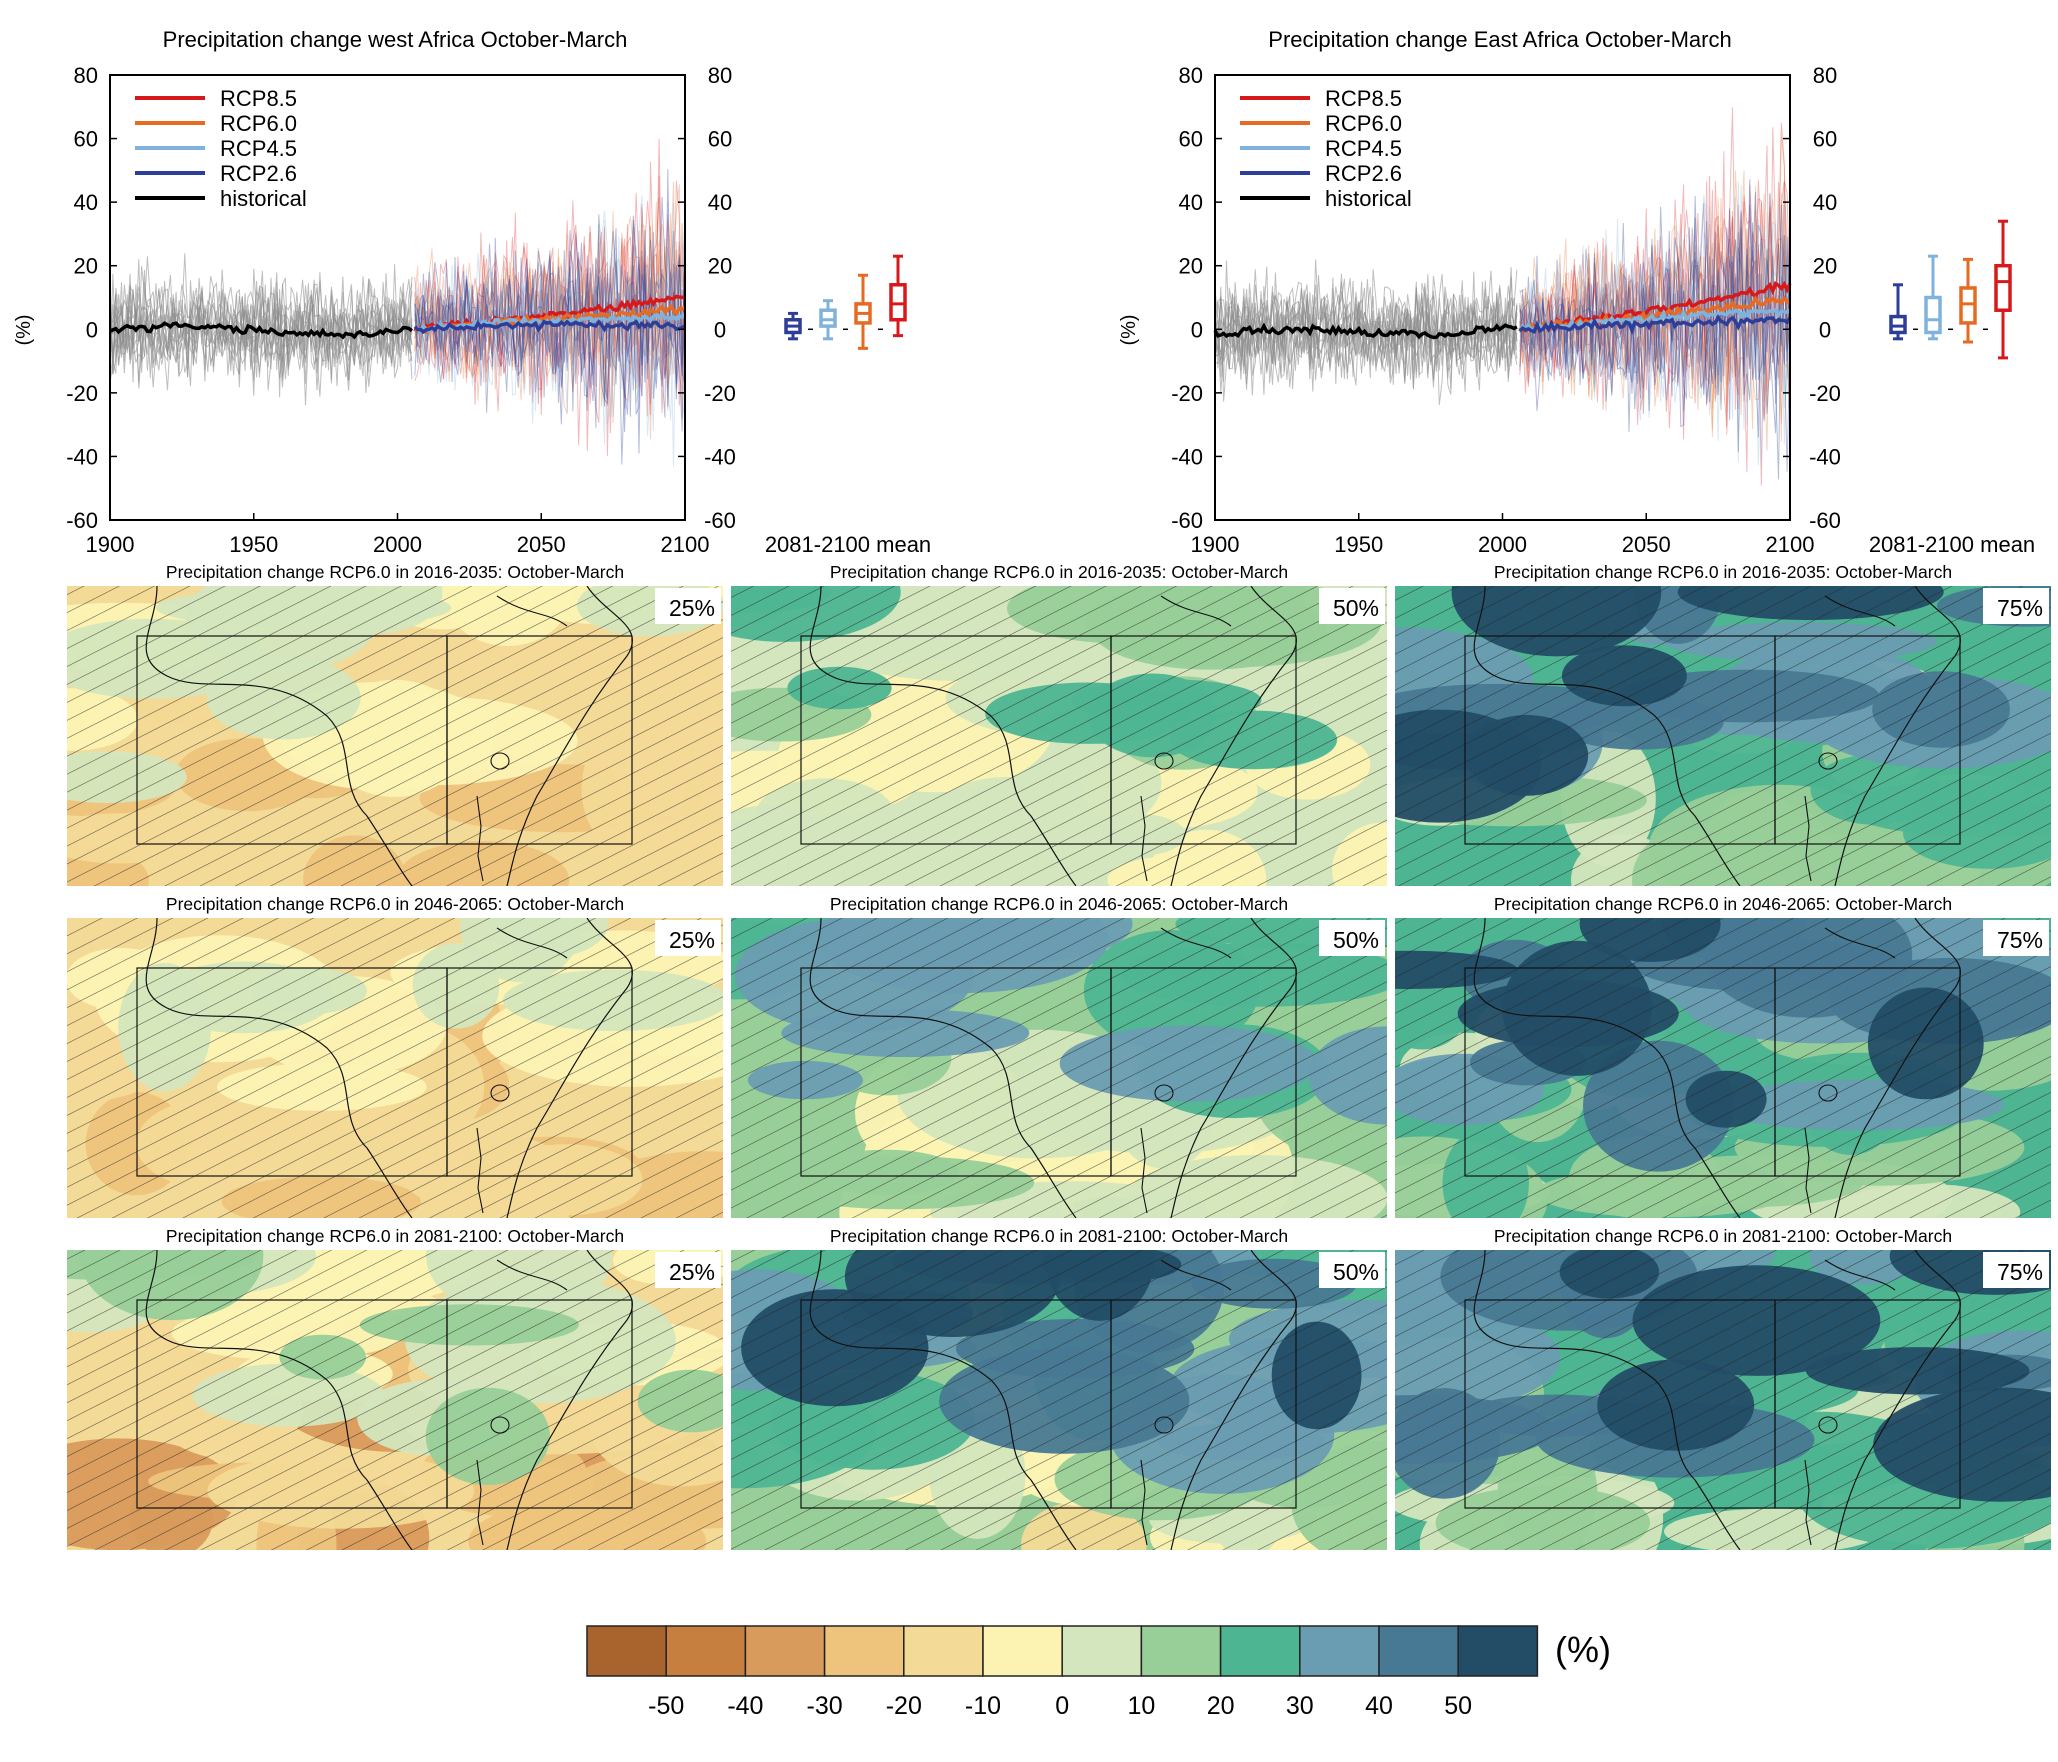  I want to click on colorbar-tick-label: -20, so click(904, 1706).